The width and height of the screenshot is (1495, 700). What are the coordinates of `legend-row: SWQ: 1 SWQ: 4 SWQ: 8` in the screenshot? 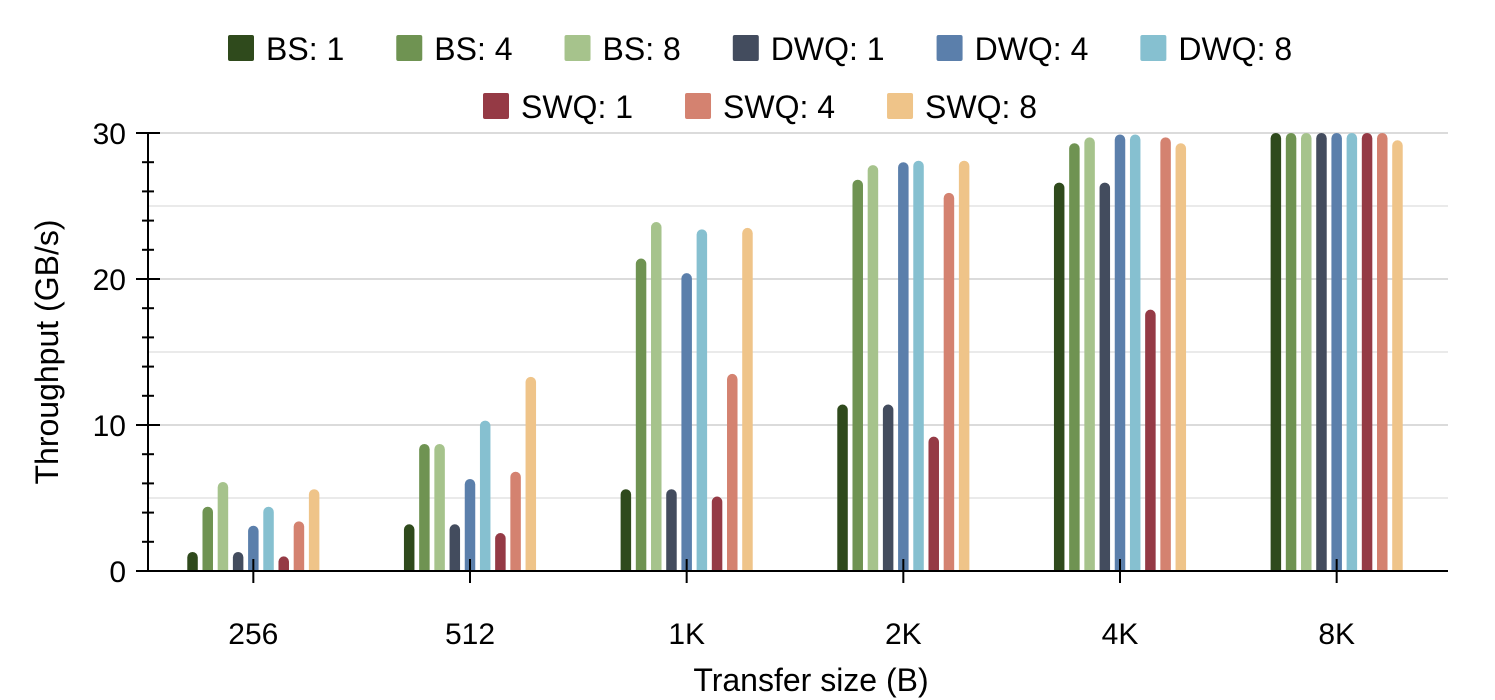 It's located at (760, 107).